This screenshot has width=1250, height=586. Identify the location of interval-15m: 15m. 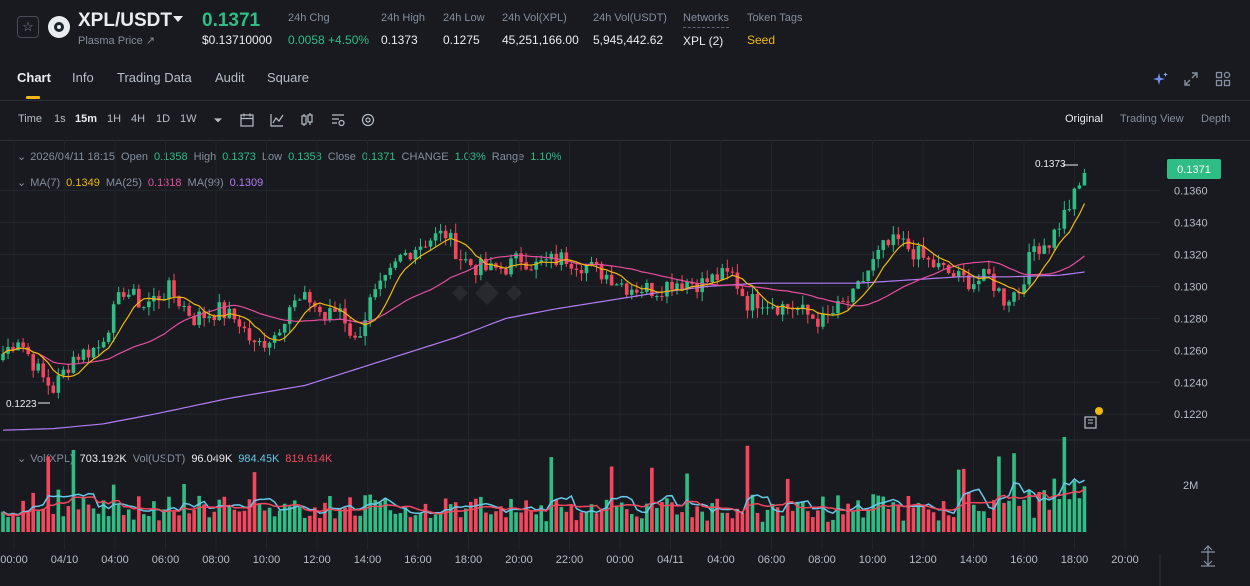
(86, 119).